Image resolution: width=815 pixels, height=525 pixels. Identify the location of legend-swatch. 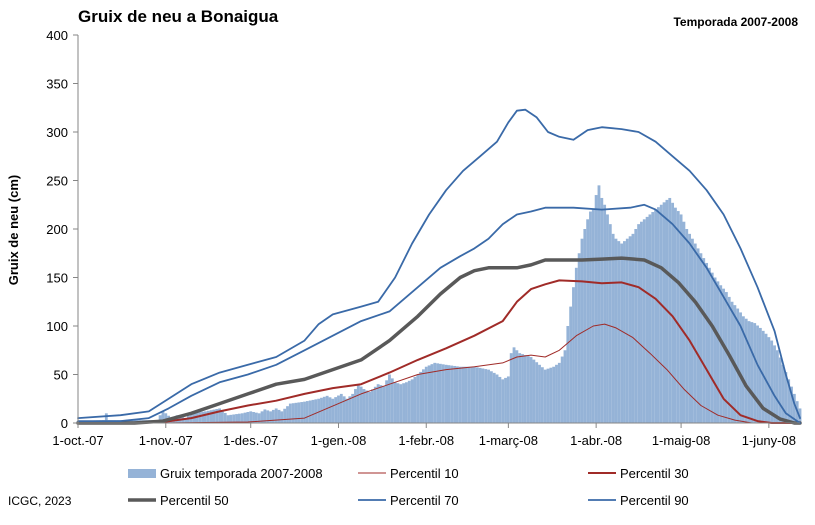
(142, 473).